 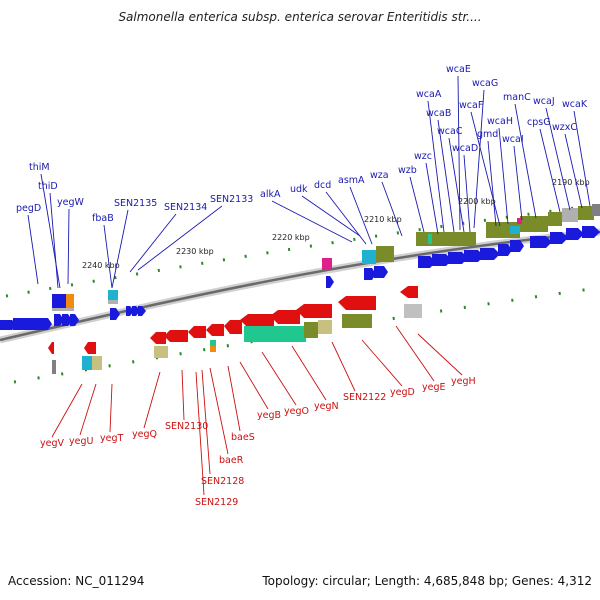 What do you see at coordinates (231, 199) in the screenshot?
I see `gene-label: SEN2133` at bounding box center [231, 199].